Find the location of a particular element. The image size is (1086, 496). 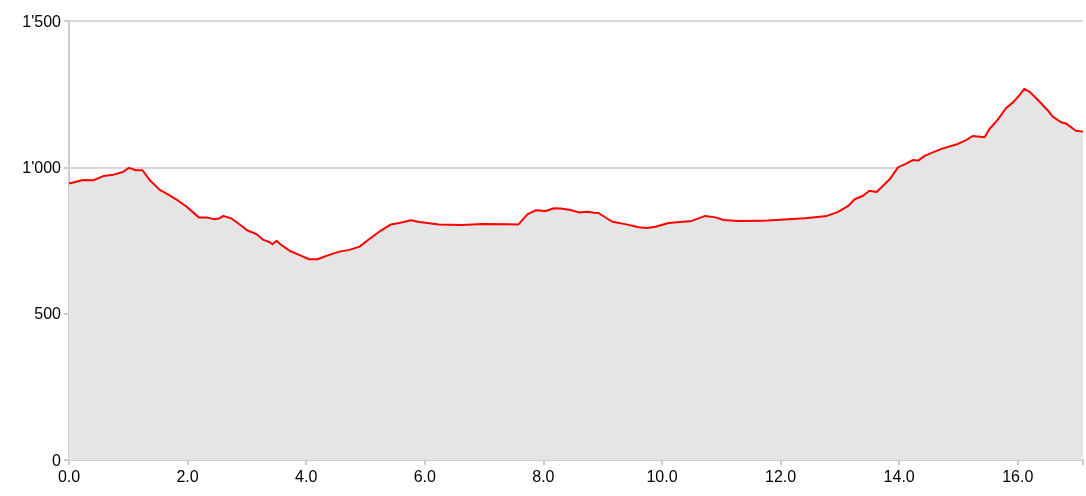

x-tick-label: 10.0 is located at coordinates (662, 476).